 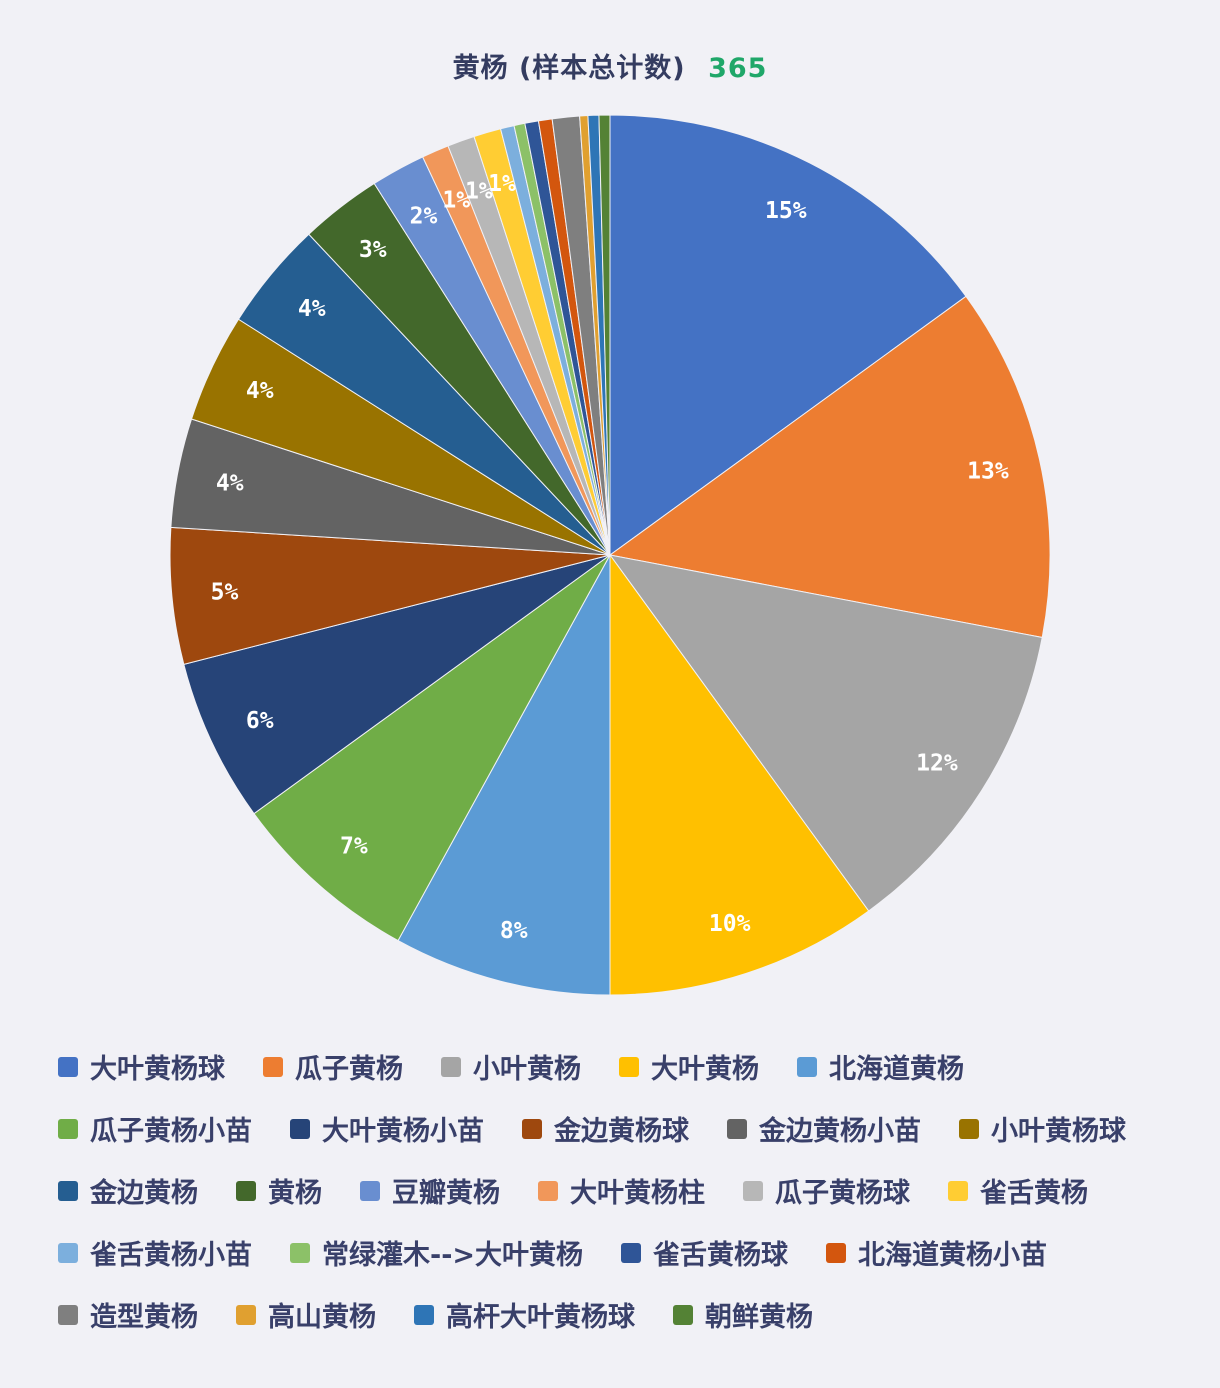 I want to click on legend-item-22: 高山黄杨, so click(x=306, y=1314).